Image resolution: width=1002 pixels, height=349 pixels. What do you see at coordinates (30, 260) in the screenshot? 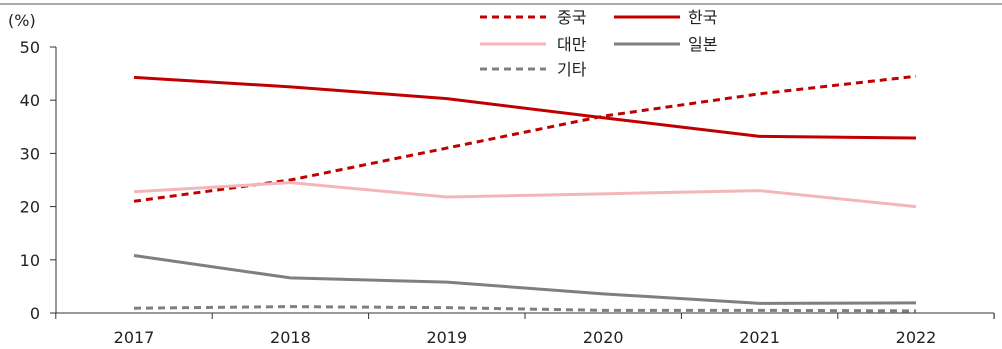
I see `y-tick-label: 10` at bounding box center [30, 260].